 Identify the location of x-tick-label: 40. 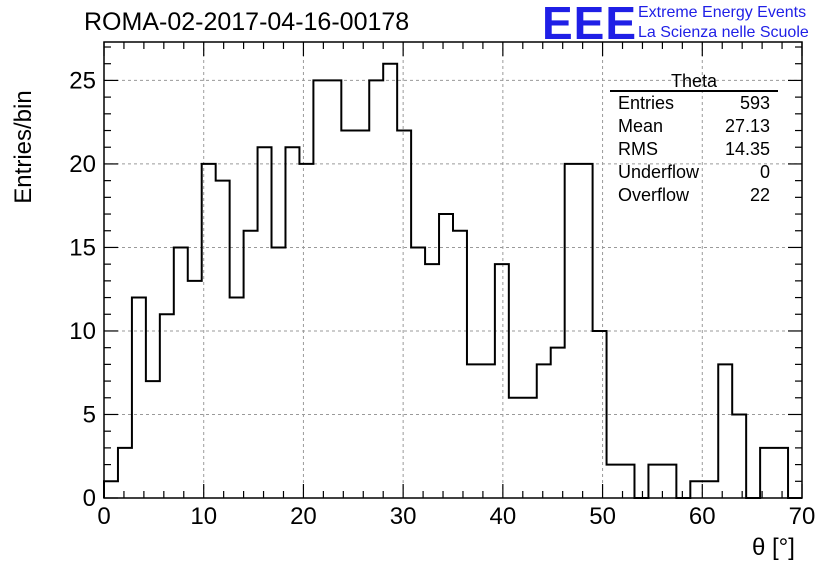
(503, 516).